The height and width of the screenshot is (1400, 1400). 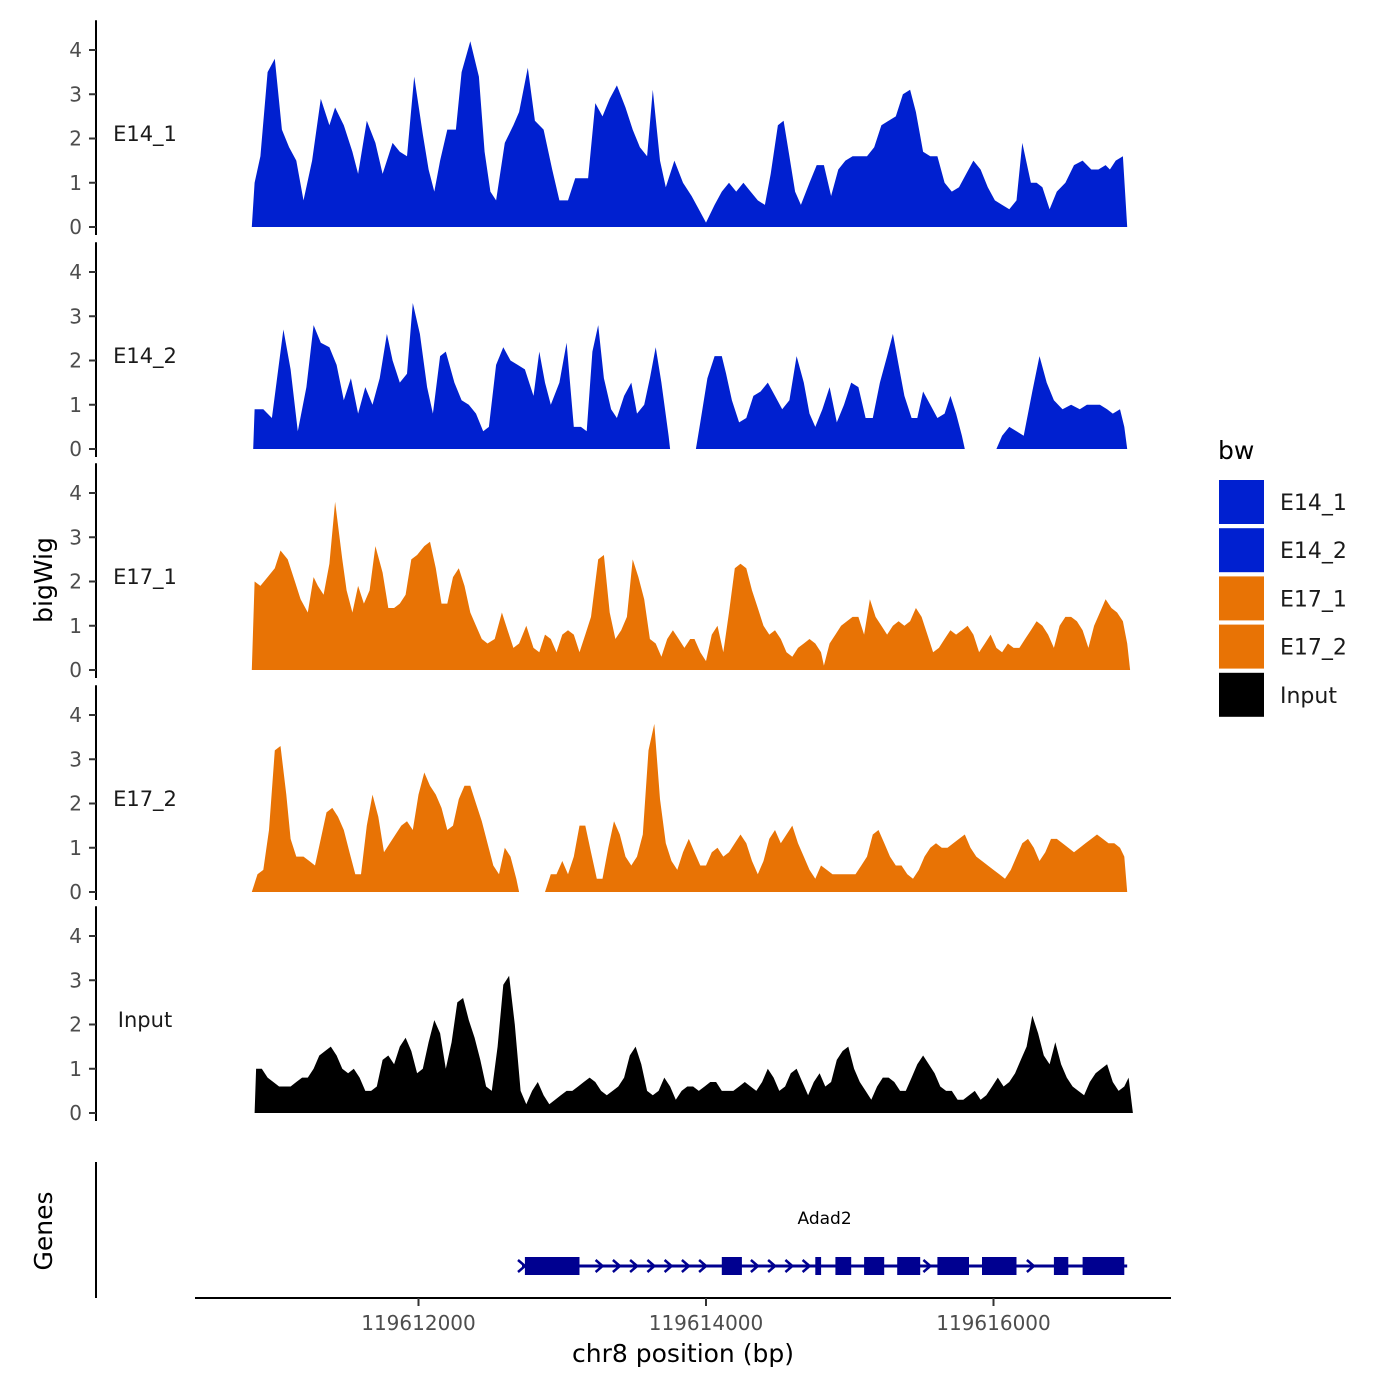 What do you see at coordinates (706, 1323) in the screenshot?
I see `x-tick-label: 119614000` at bounding box center [706, 1323].